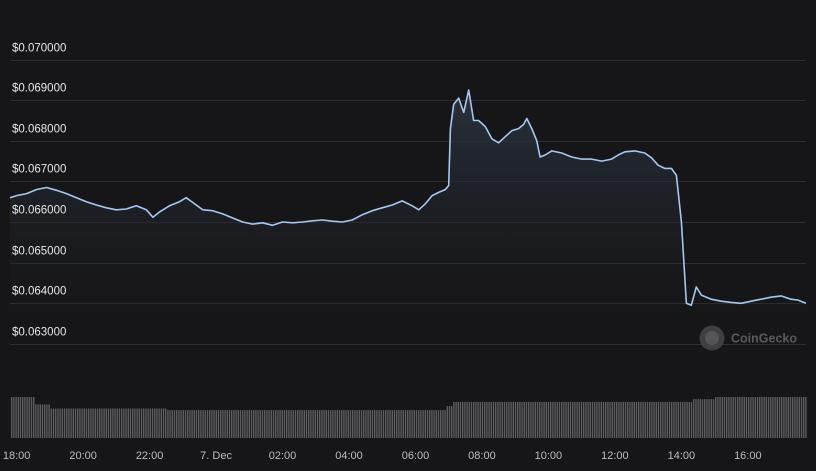  What do you see at coordinates (764, 339) in the screenshot?
I see `watermark-text: CoinGecko` at bounding box center [764, 339].